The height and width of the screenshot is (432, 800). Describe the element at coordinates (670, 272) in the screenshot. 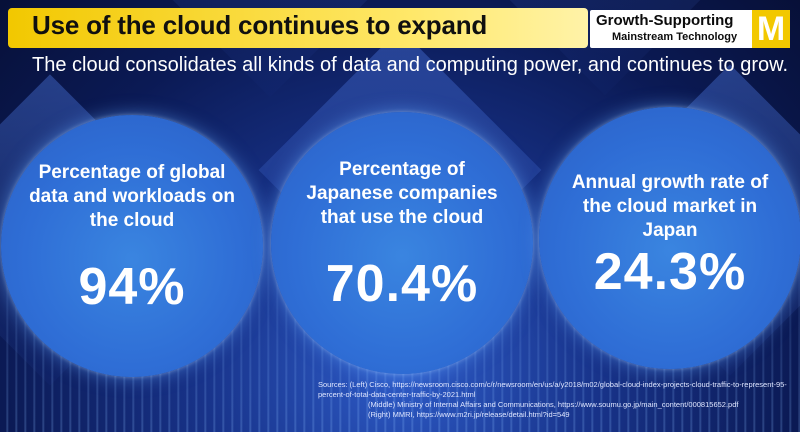

I see `stat-value: 24.3%` at that location.